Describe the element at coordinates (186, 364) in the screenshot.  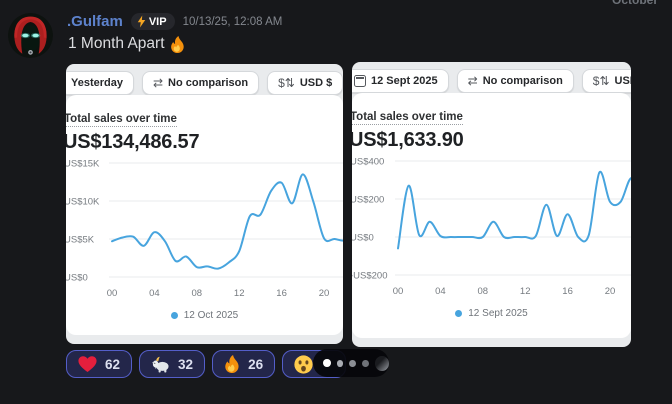
I see `reaction-count: 32` at that location.